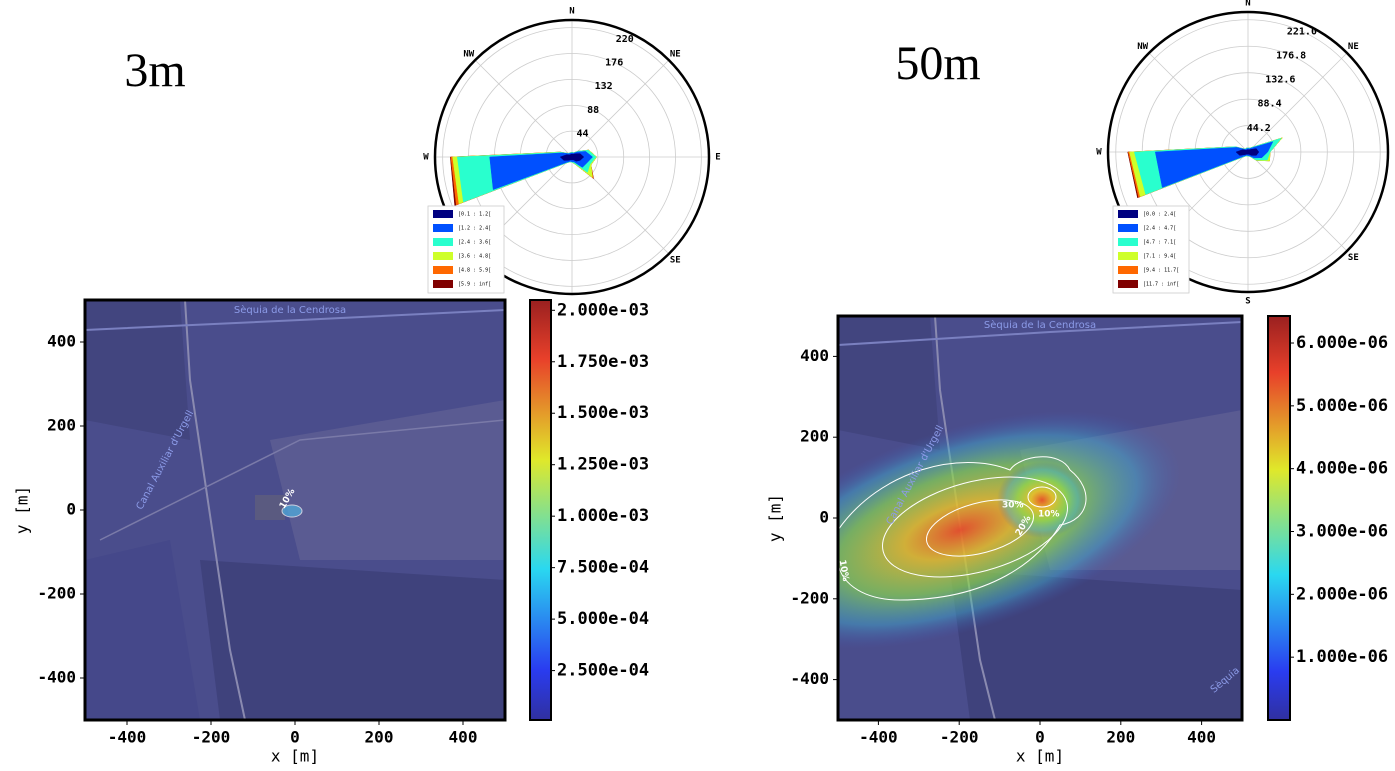  I want to click on legend-label: [7.1 : 9.4[, so click(1159, 257).